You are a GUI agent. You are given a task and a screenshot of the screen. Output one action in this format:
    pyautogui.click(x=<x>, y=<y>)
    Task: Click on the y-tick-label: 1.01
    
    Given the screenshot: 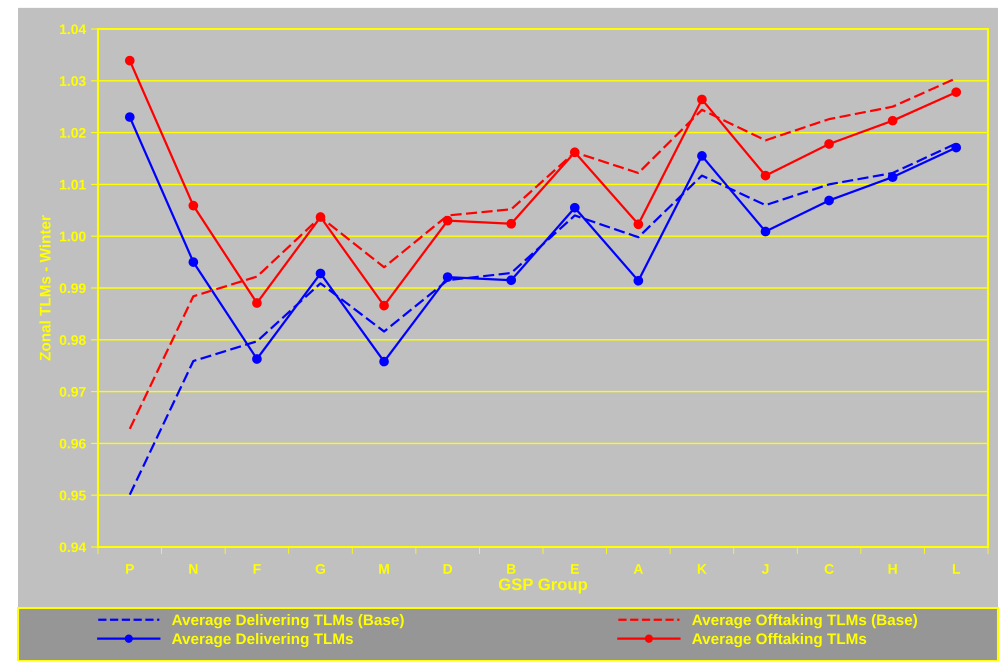 What is the action you would take?
    pyautogui.click(x=73, y=185)
    